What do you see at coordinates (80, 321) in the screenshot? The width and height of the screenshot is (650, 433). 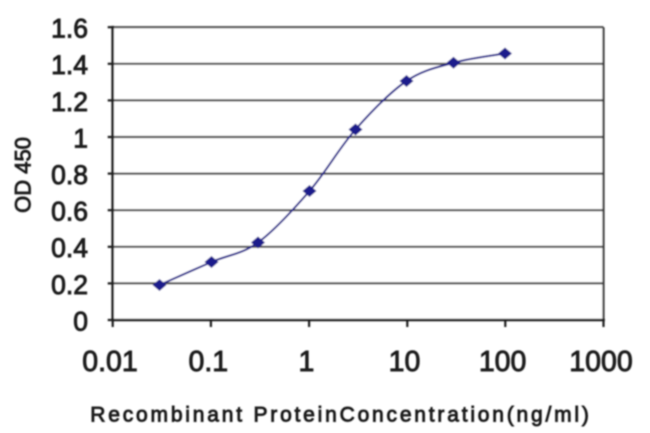 I see `svg-text: 0` at bounding box center [80, 321].